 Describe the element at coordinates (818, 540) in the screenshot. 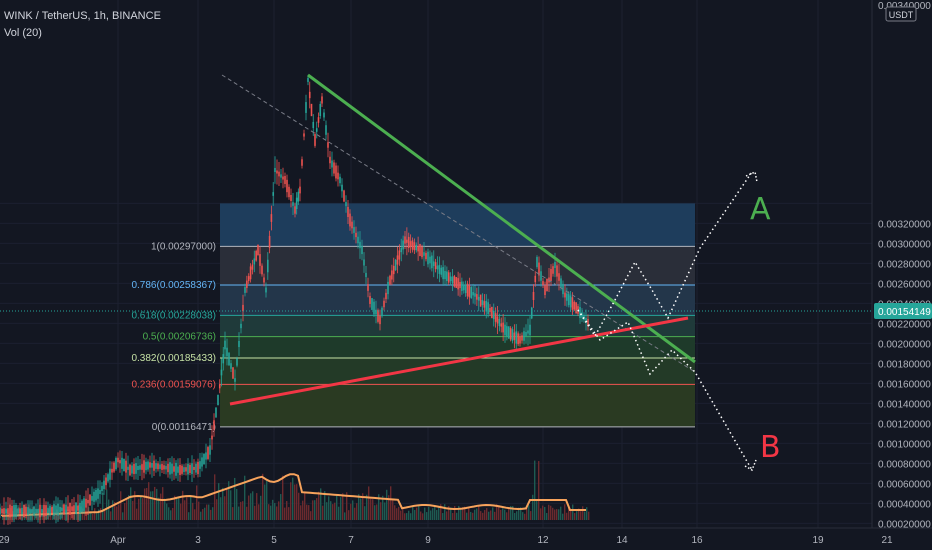

I see `time-tick-label: 19` at that location.